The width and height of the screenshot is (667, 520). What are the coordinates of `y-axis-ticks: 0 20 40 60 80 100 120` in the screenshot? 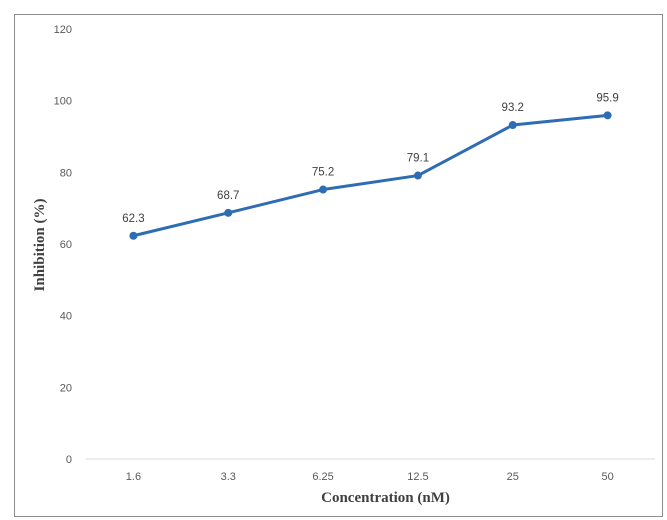 It's located at (63, 245).